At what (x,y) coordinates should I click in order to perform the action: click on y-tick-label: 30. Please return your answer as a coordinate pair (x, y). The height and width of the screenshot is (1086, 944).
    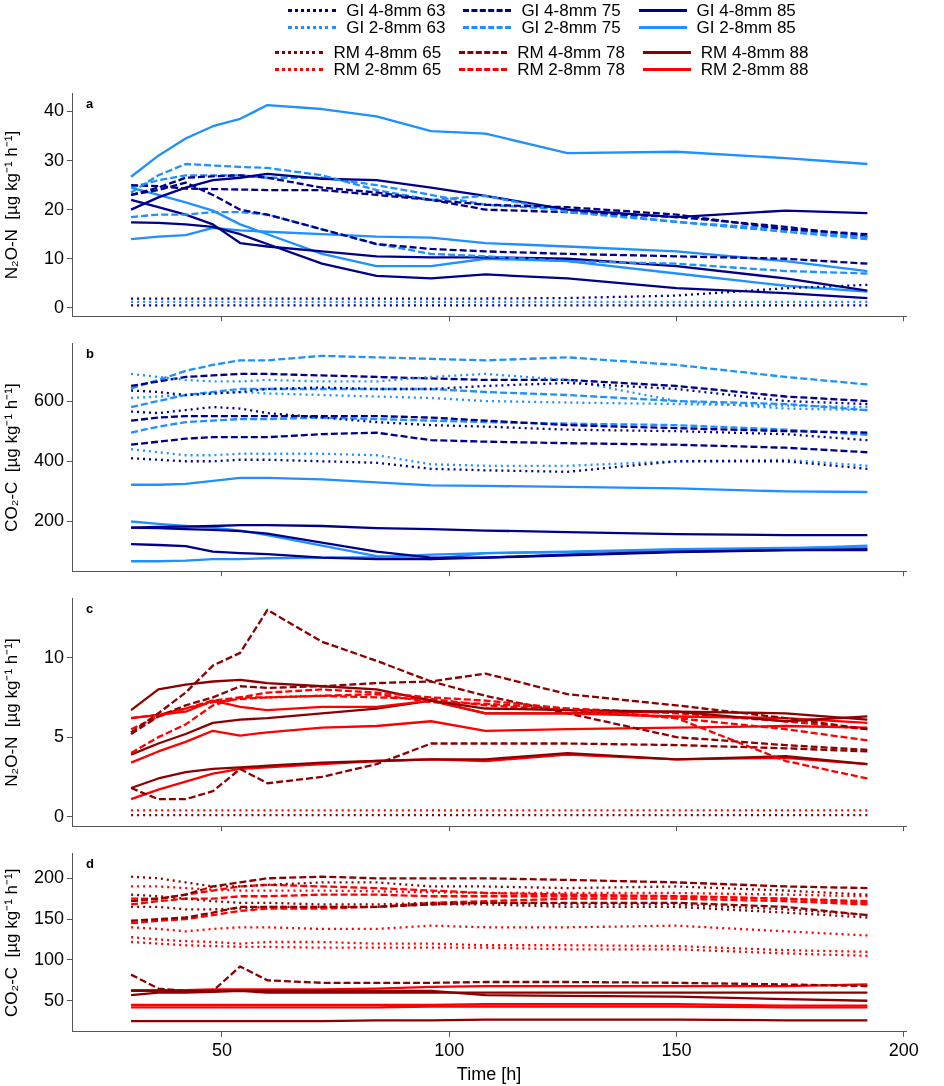
    Looking at the image, I should click on (53, 159).